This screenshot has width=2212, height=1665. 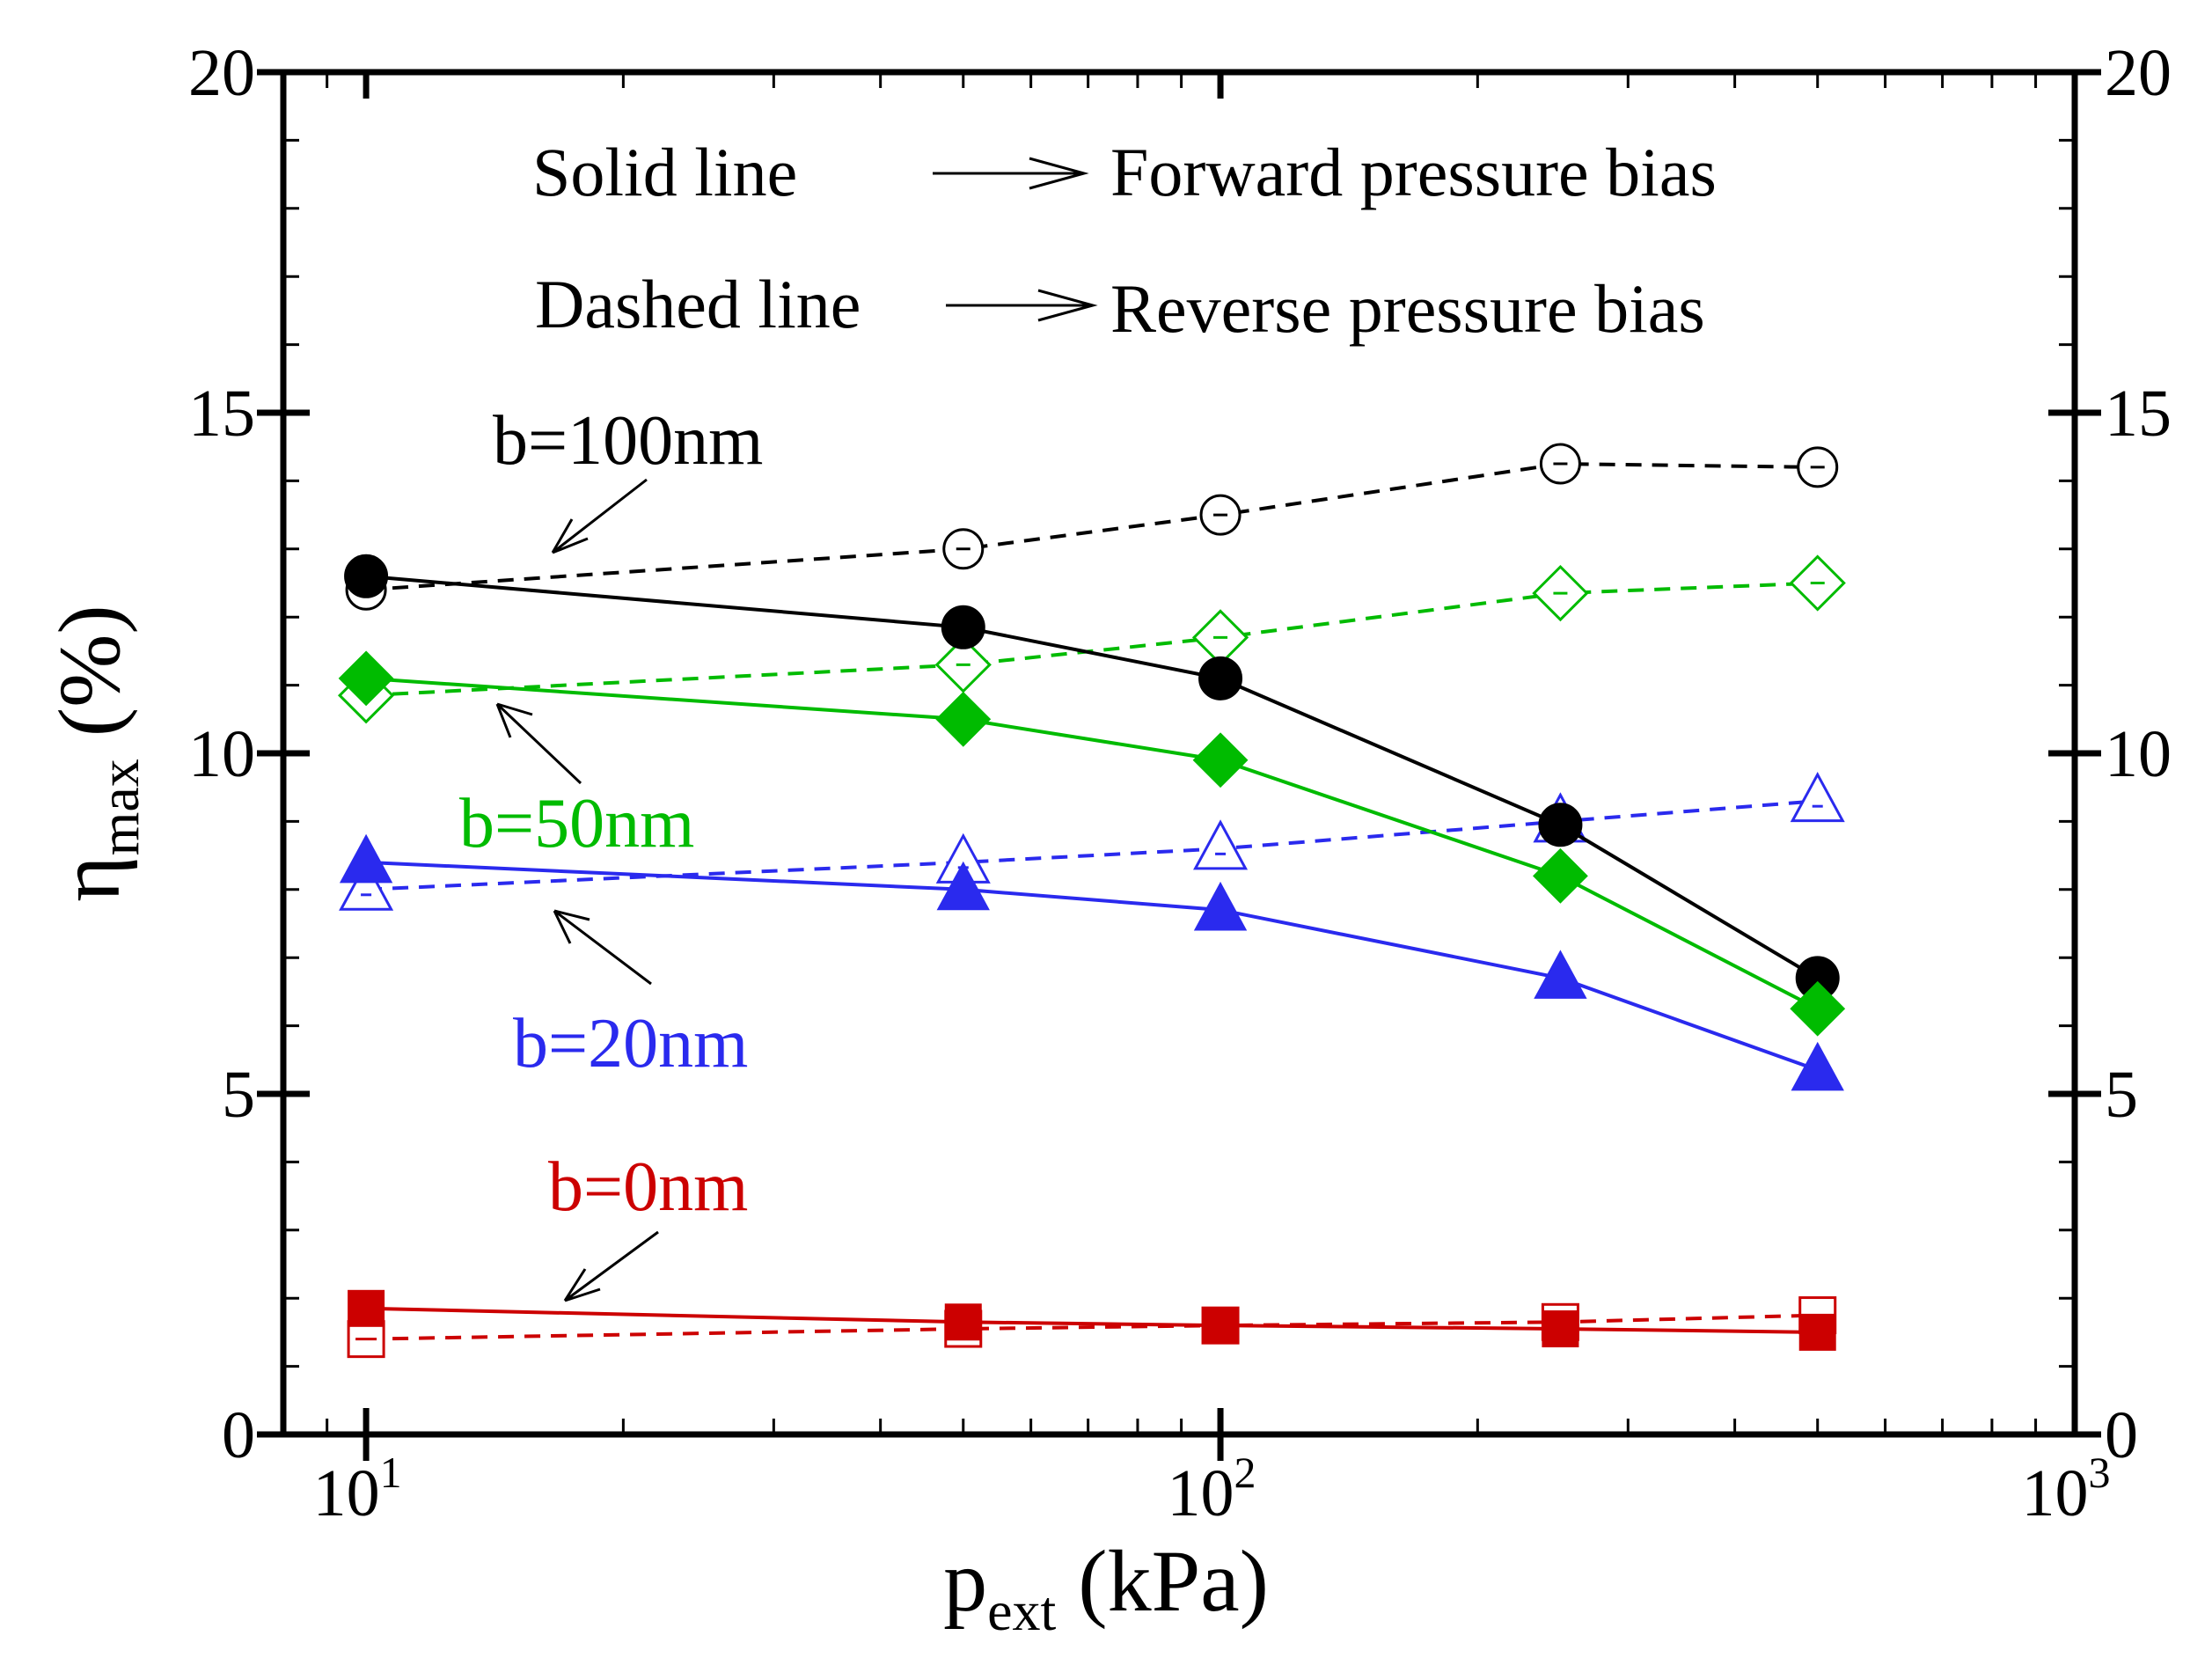 I want to click on series-b0-forward, so click(x=1092, y=1320).